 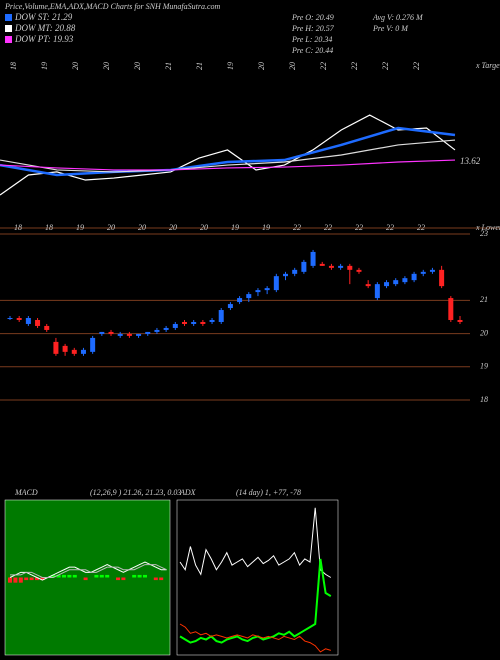 I want to click on adx-label: ADX, so click(x=188, y=492).